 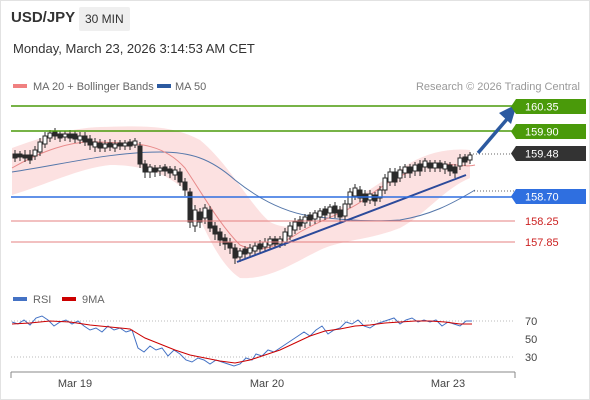 What do you see at coordinates (190, 87) in the screenshot?
I see `ma50-legend-label: MA 50` at bounding box center [190, 87].